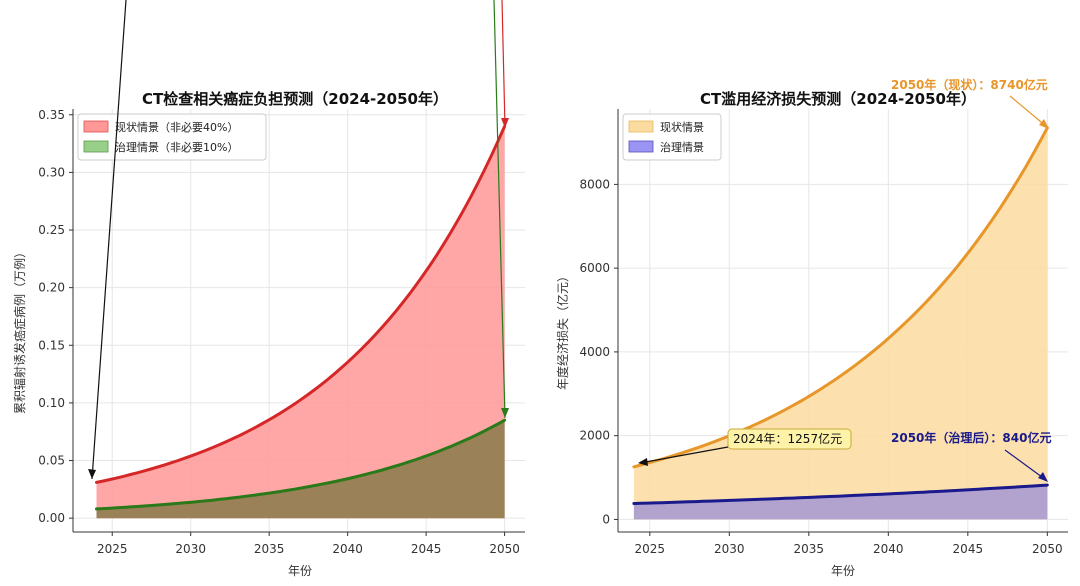  What do you see at coordinates (643, 462) in the screenshot?
I see `annotation-2024-arrowhead` at bounding box center [643, 462].